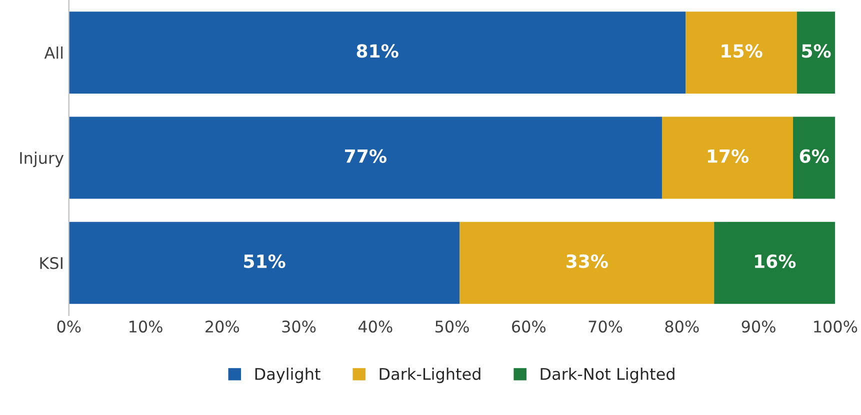  I want to click on legend-label: Dark-Lighted, so click(430, 376).